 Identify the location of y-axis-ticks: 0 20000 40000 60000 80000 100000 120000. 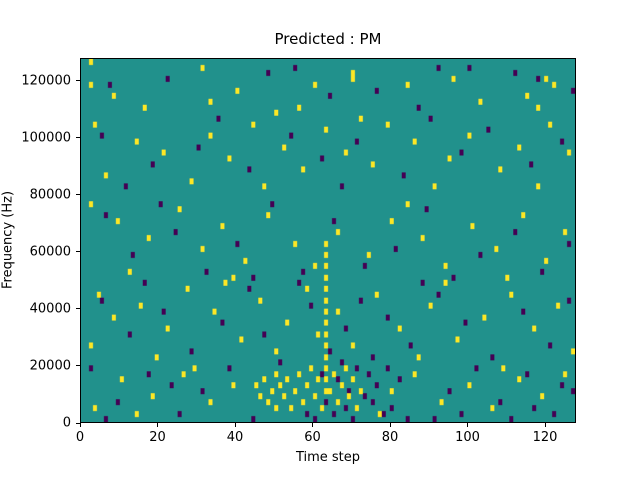
(40, 244).